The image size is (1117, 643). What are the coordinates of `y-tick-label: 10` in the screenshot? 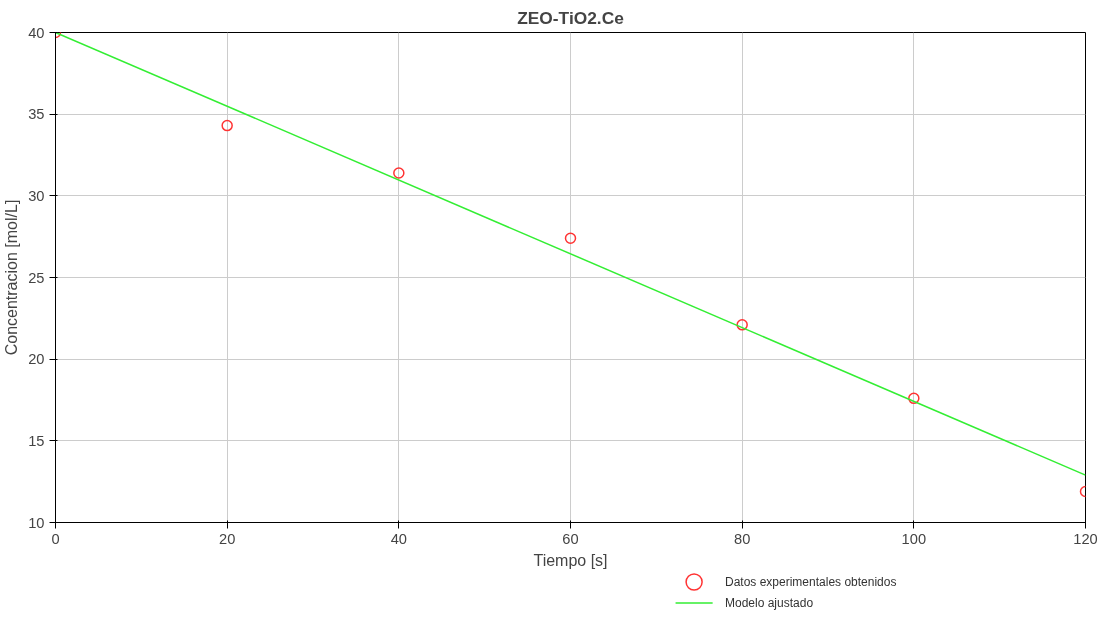 It's located at (36, 522).